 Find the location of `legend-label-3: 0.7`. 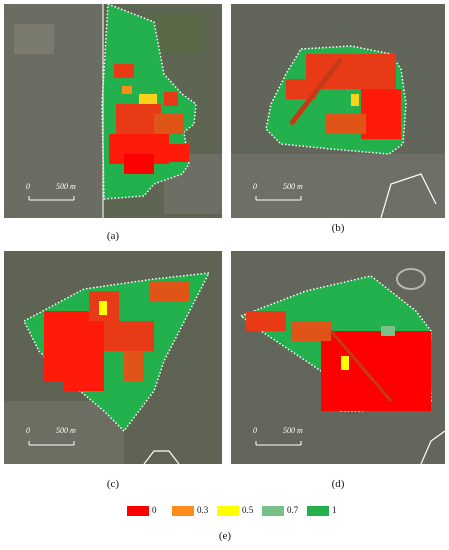

legend-label-3: 0.7 is located at coordinates (293, 510).